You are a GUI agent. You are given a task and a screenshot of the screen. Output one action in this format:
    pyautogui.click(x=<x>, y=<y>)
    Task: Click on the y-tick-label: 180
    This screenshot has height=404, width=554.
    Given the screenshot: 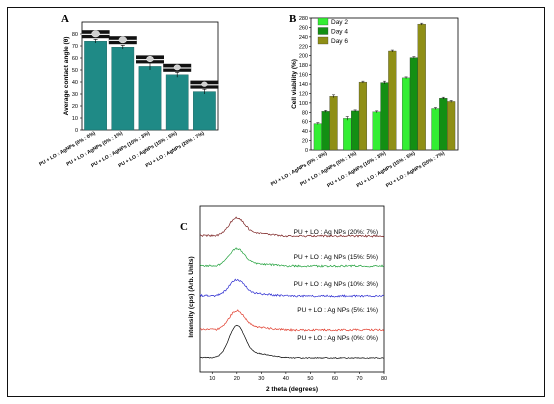 What is the action you would take?
    pyautogui.click(x=303, y=66)
    